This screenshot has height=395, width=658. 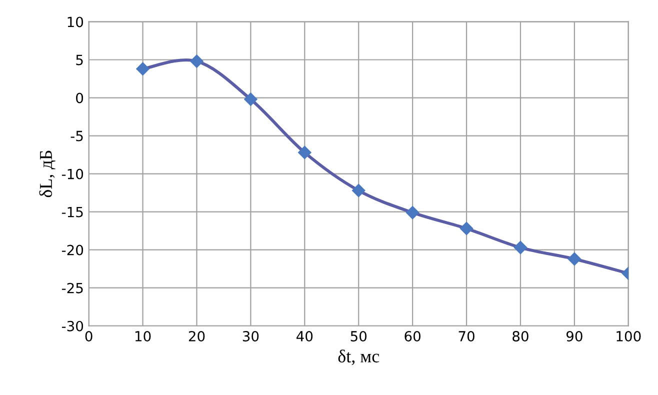 I want to click on x-tick-label: 50, so click(x=358, y=336).